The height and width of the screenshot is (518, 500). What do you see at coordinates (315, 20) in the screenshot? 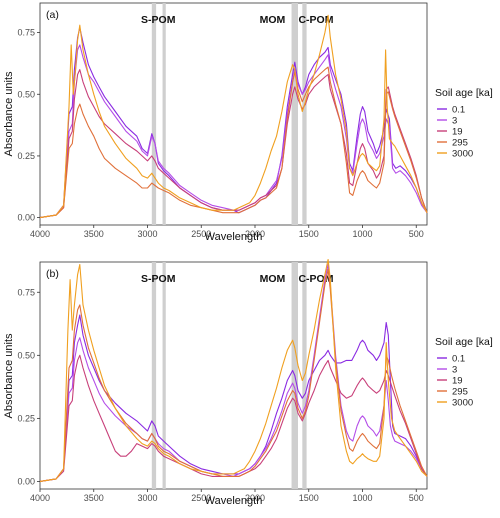
I see `band-label-c-pom: C-POM` at bounding box center [315, 20].